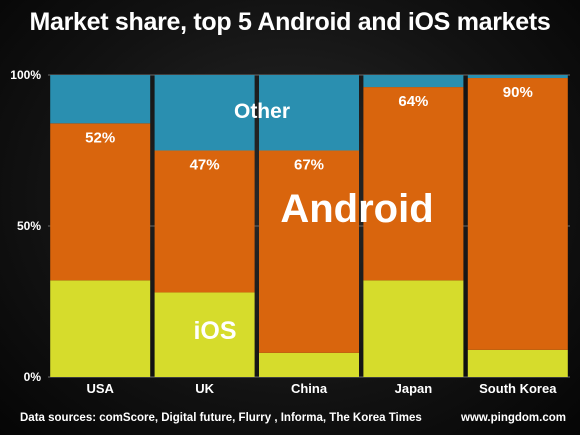 Image resolution: width=580 pixels, height=435 pixels. I want to click on bar-ios-japan, so click(413, 328).